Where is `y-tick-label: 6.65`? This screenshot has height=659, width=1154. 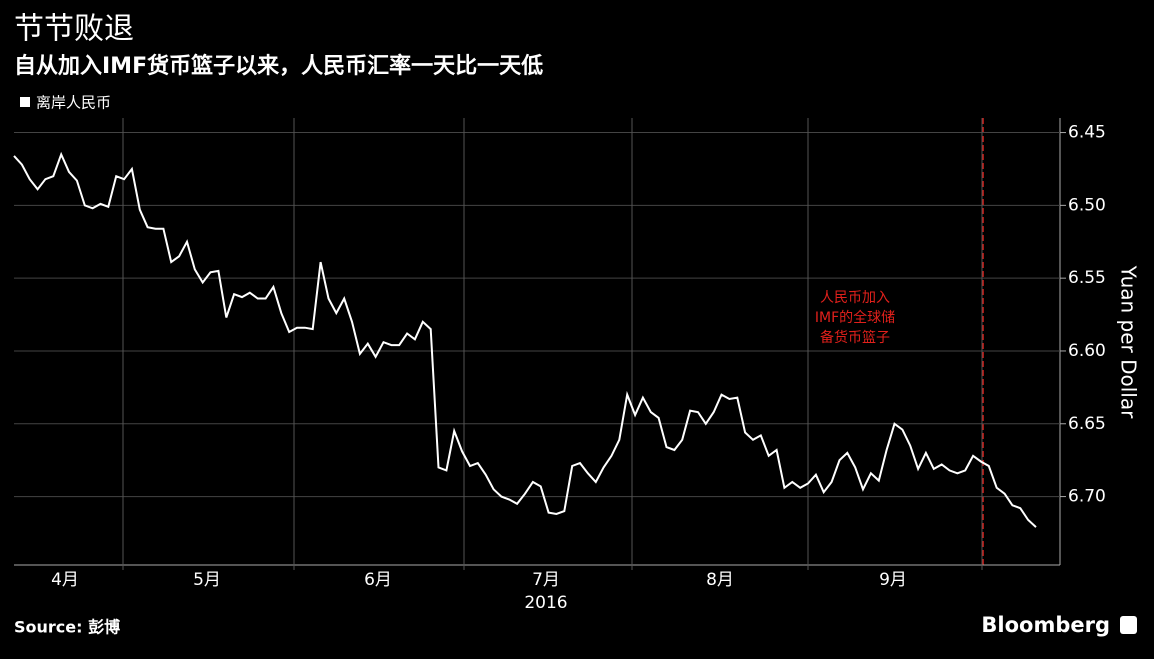 y-tick-label: 6.65 is located at coordinates (1087, 424).